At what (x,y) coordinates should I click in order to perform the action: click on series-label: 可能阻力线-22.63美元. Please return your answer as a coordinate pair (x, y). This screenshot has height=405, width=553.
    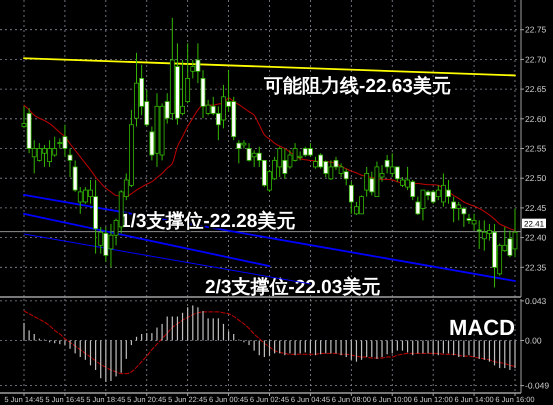
    Looking at the image, I should click on (357, 86).